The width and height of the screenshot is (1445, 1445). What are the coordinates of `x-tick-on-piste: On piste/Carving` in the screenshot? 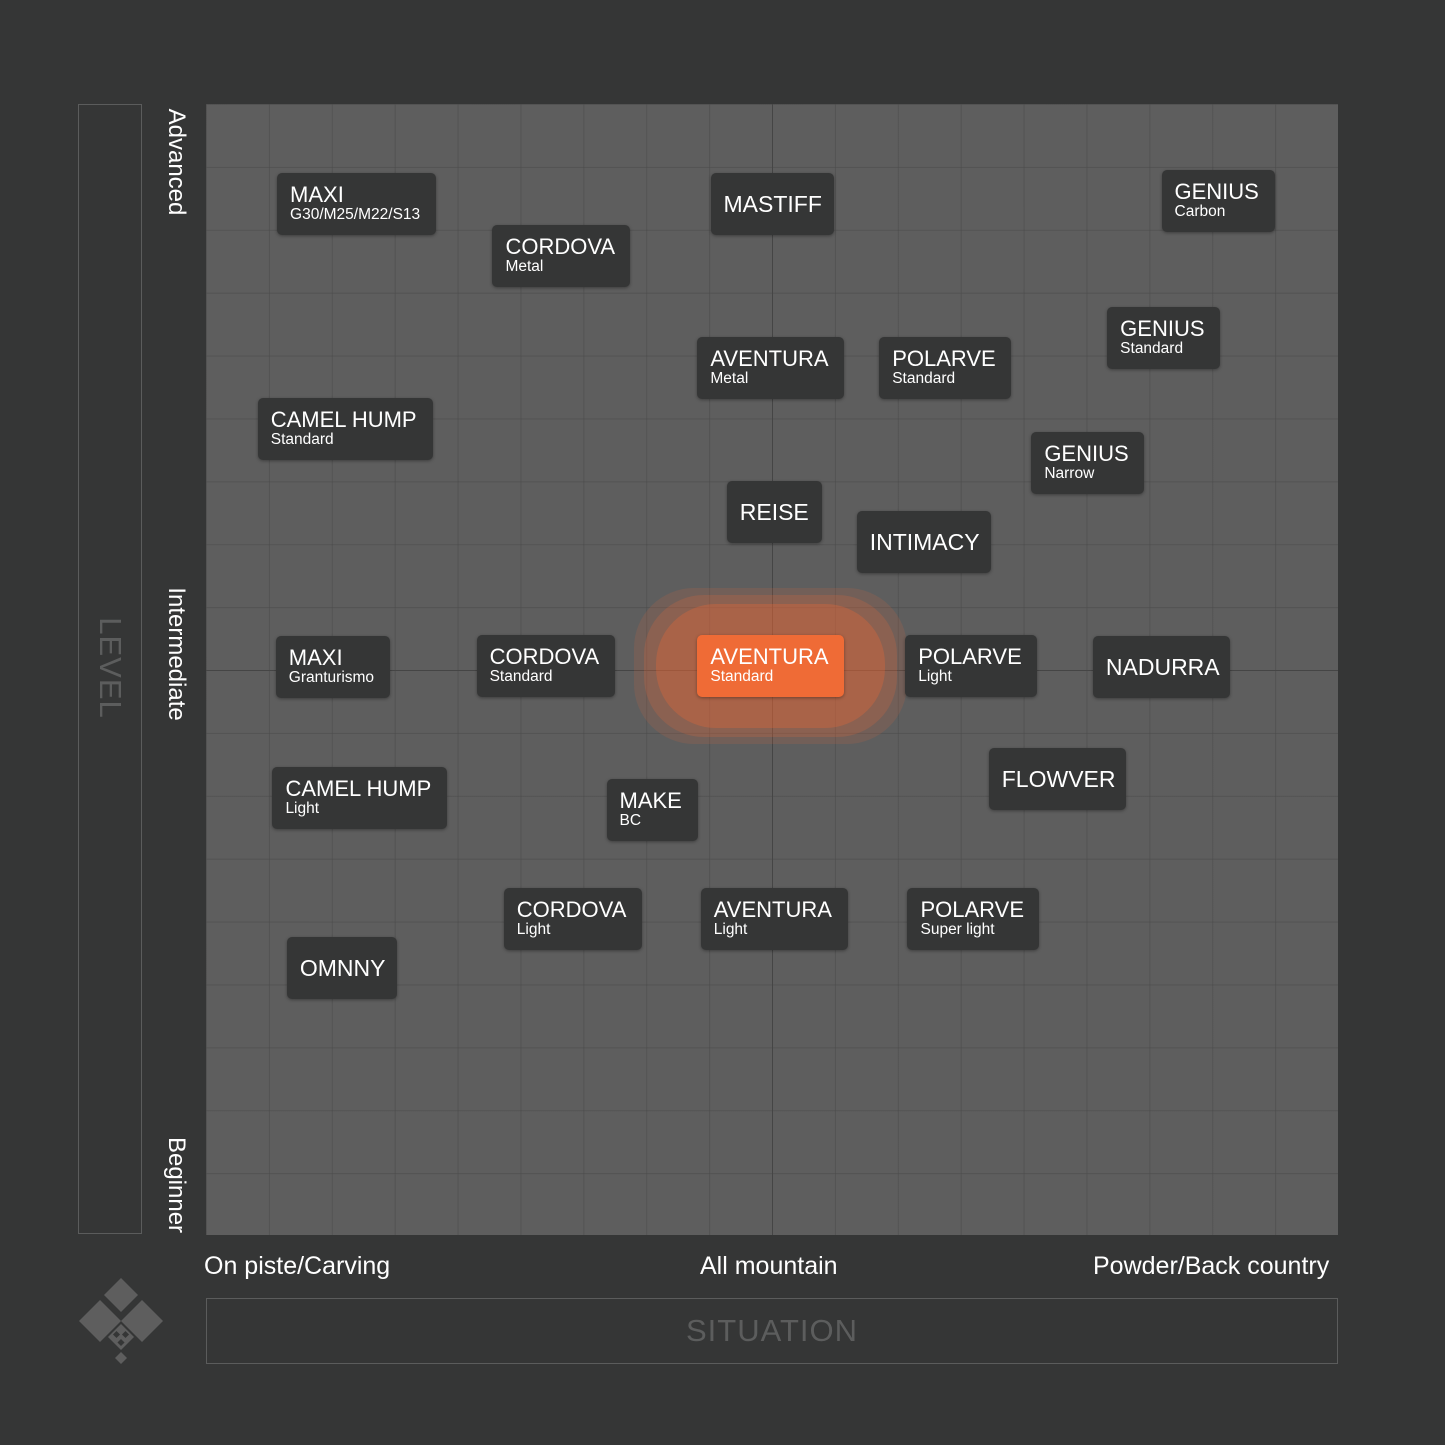 It's located at (297, 1266).